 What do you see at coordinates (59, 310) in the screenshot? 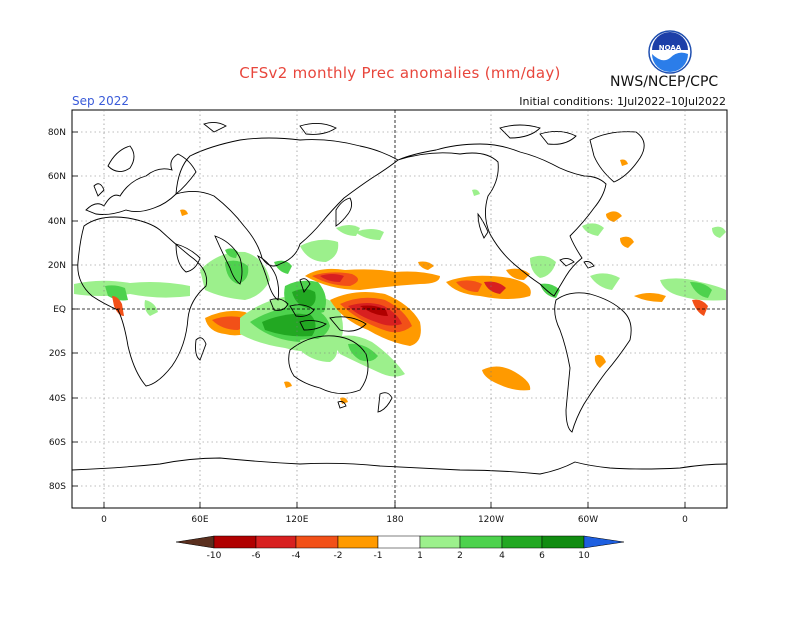
I see `lat-label: EQ` at bounding box center [59, 310].